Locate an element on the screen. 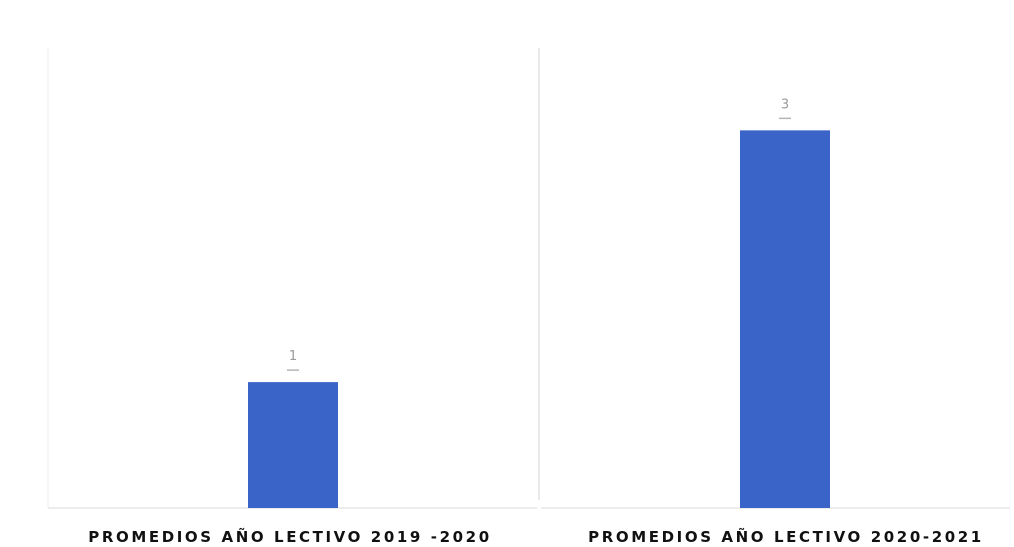  data-label-2: 3 is located at coordinates (785, 104).